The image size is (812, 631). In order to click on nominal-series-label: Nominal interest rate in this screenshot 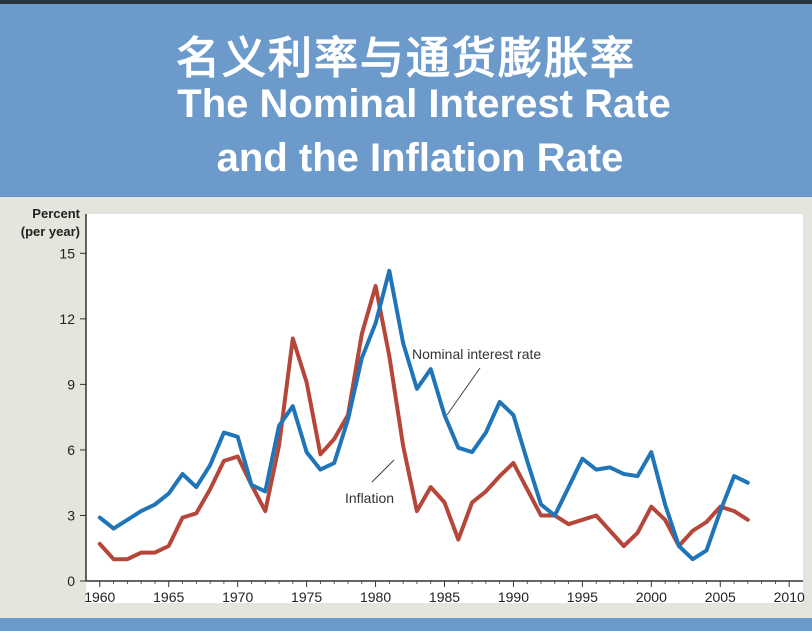, I will do `click(476, 354)`.